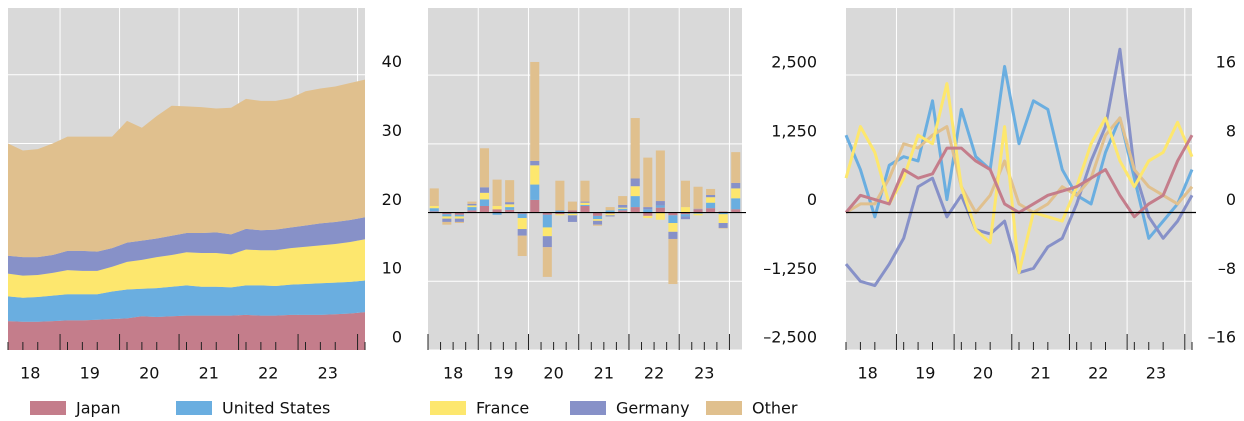  What do you see at coordinates (392, 199) in the screenshot?
I see `y-tick-label: 20` at bounding box center [392, 199].